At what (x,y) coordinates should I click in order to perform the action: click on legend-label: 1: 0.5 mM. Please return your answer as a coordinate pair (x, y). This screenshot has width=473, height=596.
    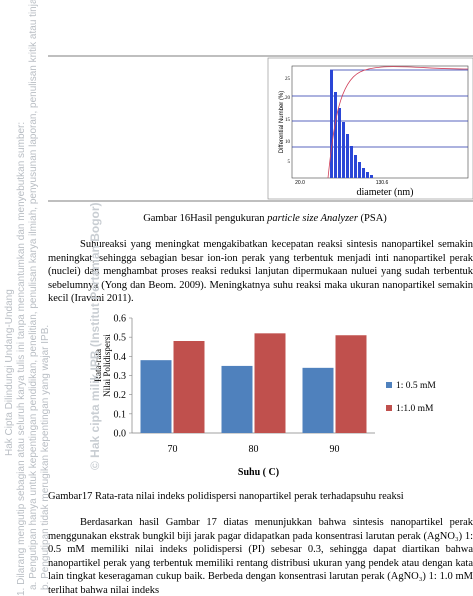
    Looking at the image, I should click on (416, 386).